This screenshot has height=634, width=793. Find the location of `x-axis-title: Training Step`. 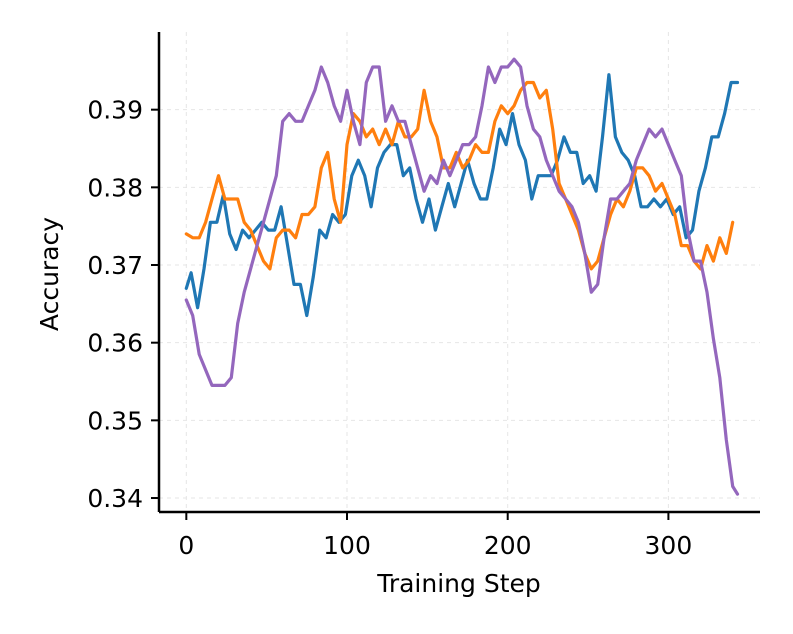

x-axis-title: Training Step is located at coordinates (458, 583).